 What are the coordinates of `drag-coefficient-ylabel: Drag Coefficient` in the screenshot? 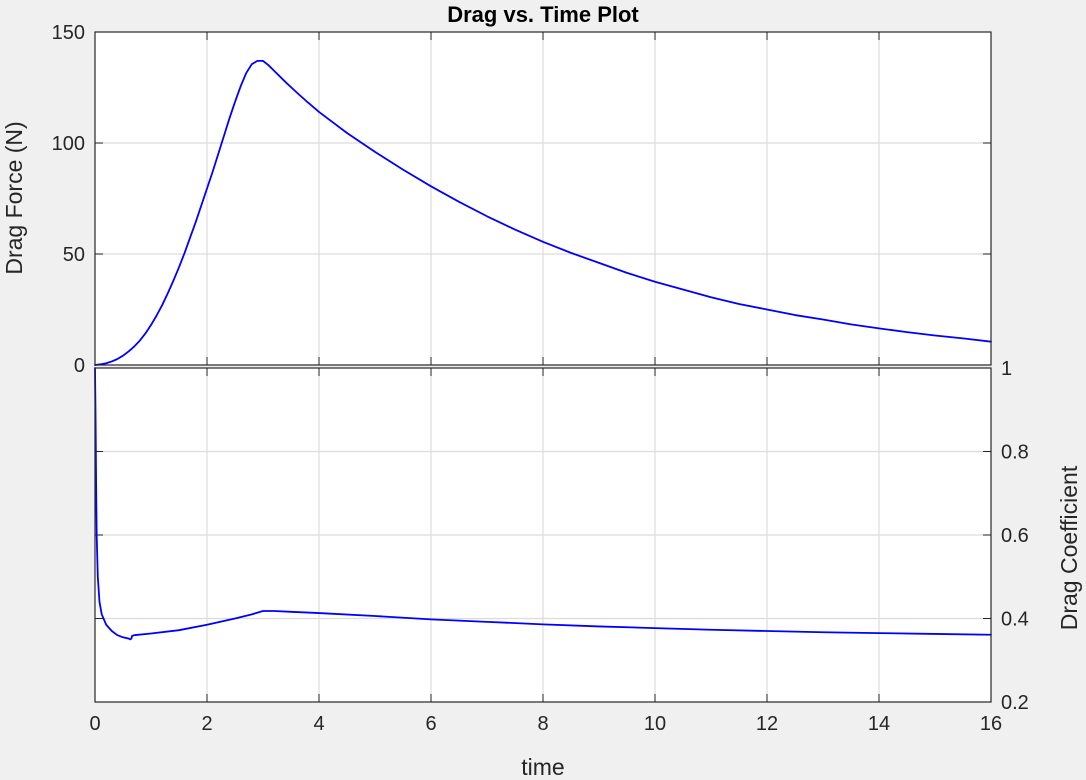 It's located at (1069, 547).